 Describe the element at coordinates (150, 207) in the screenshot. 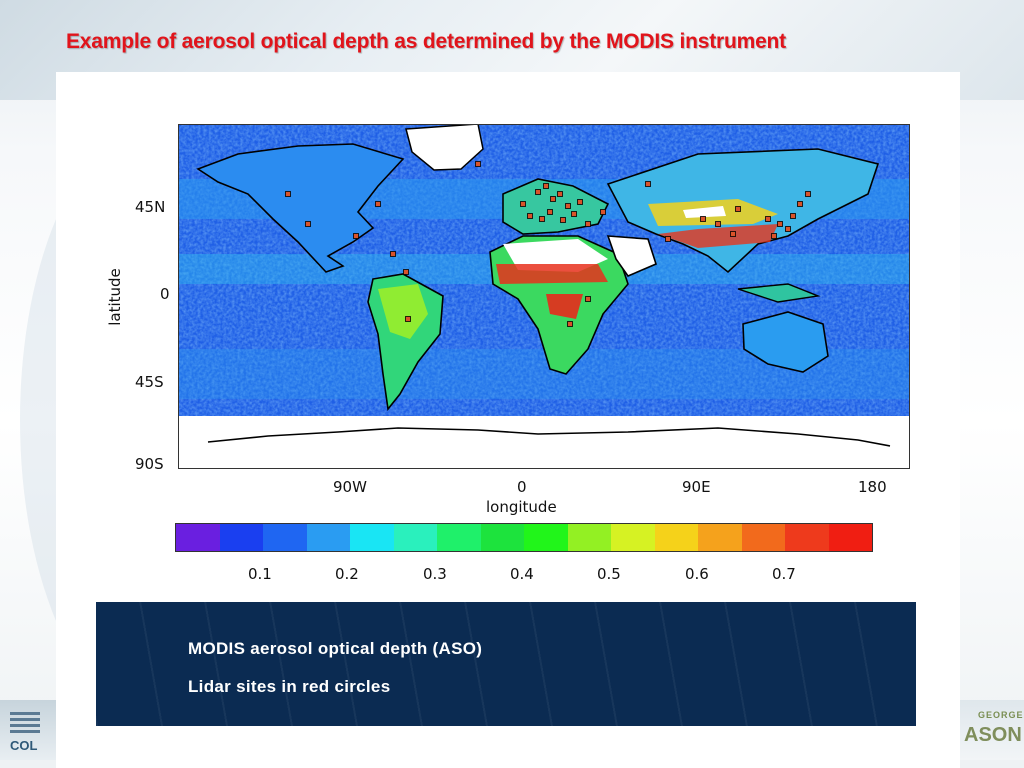

I see `lat-tick-45n: 45N` at that location.